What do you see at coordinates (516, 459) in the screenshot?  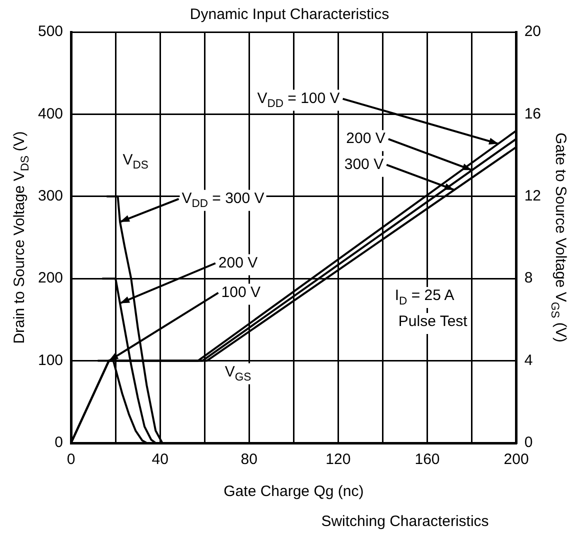 I see `x-tick-label: 200` at bounding box center [516, 459].